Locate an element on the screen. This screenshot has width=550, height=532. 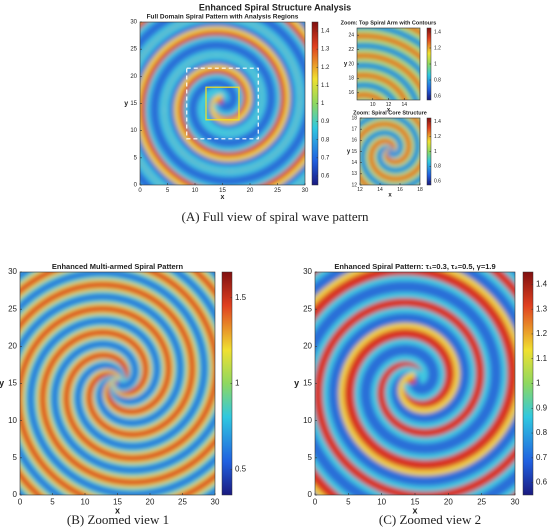
y-tick-label: 17 is located at coordinates (354, 129).